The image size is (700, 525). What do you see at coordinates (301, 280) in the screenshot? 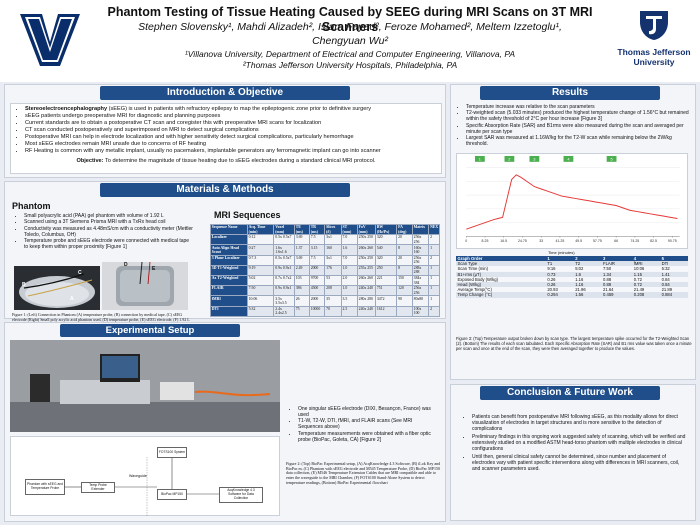
I see `table-cell: 103` at bounding box center [301, 280].